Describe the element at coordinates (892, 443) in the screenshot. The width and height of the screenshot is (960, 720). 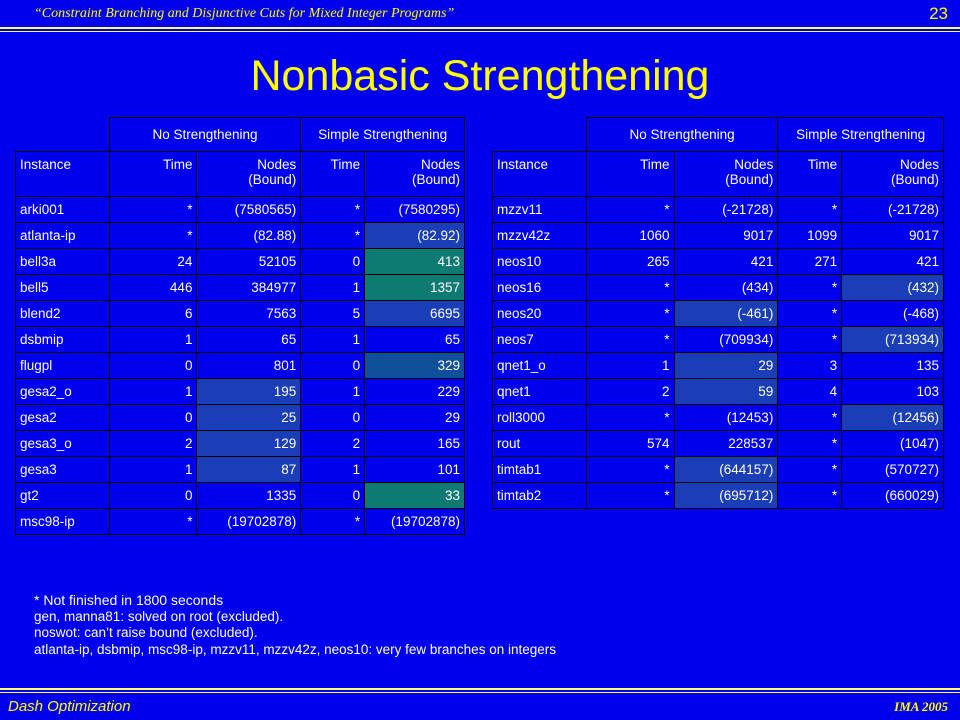
I see `nodes-cell: (1047)` at that location.